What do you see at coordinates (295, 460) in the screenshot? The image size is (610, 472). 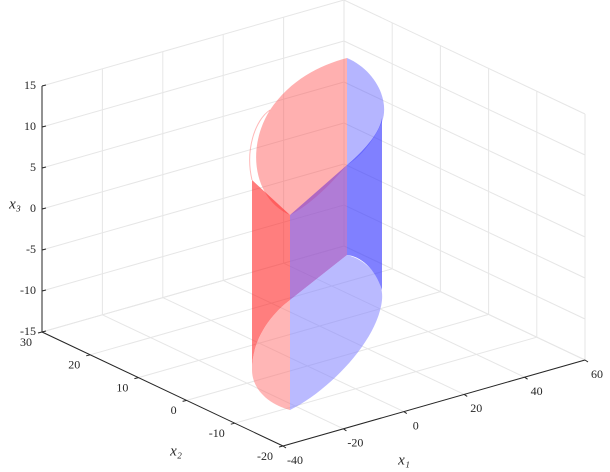 I see `x-tick-label: -40` at bounding box center [295, 460].